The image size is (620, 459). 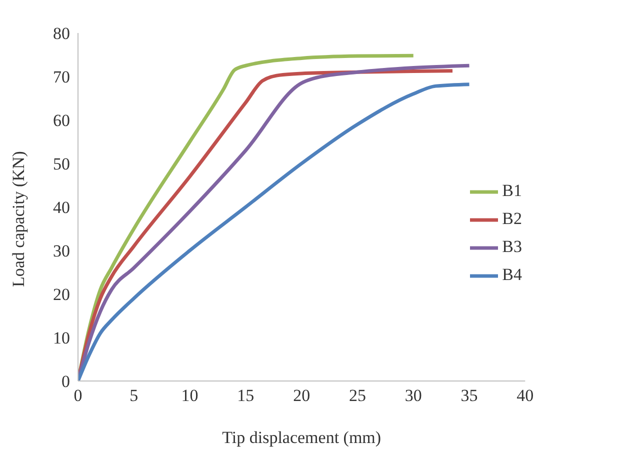 What do you see at coordinates (512, 274) in the screenshot?
I see `legend-label: B4` at bounding box center [512, 274].